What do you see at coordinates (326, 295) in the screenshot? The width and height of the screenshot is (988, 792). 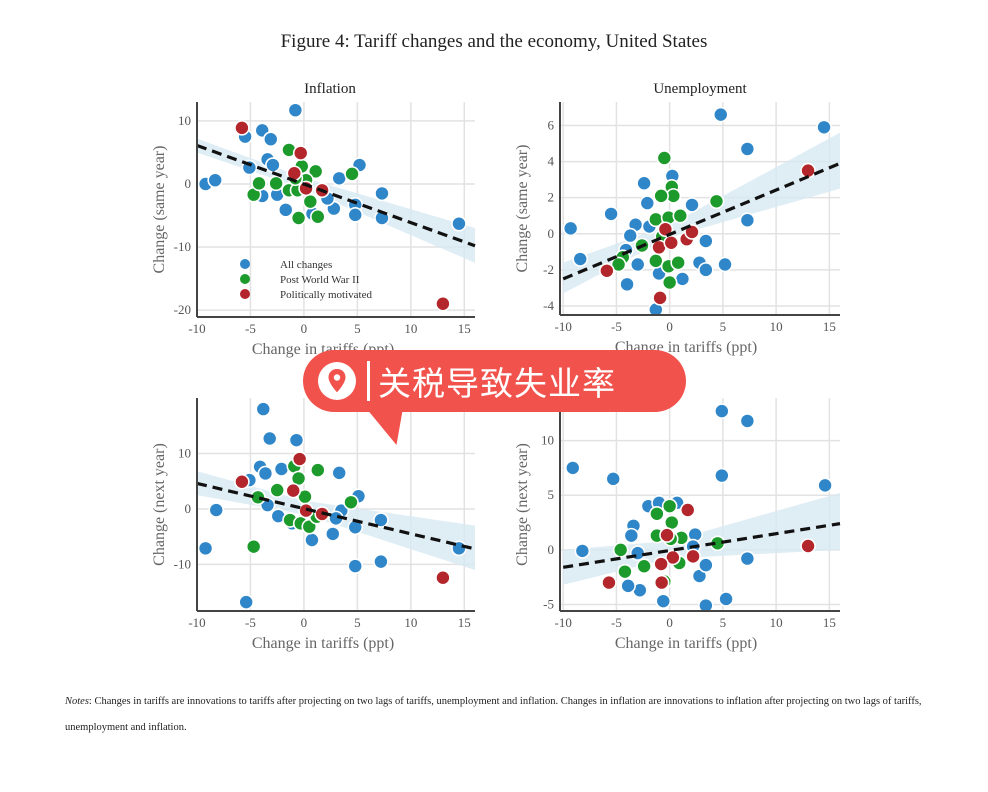 I see `legend-label: Politically motivated` at bounding box center [326, 295].